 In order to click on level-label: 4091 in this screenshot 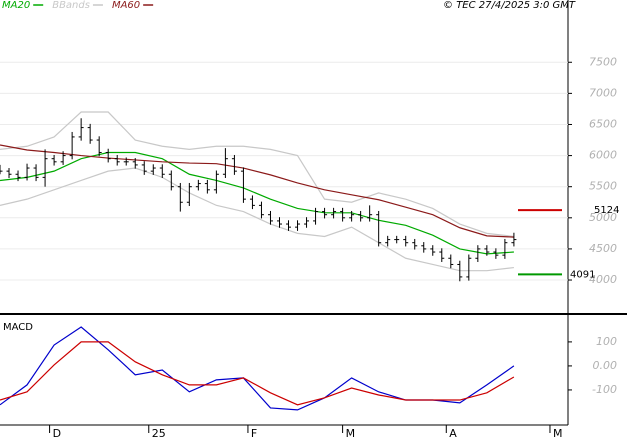, I will do `click(582, 274)`.